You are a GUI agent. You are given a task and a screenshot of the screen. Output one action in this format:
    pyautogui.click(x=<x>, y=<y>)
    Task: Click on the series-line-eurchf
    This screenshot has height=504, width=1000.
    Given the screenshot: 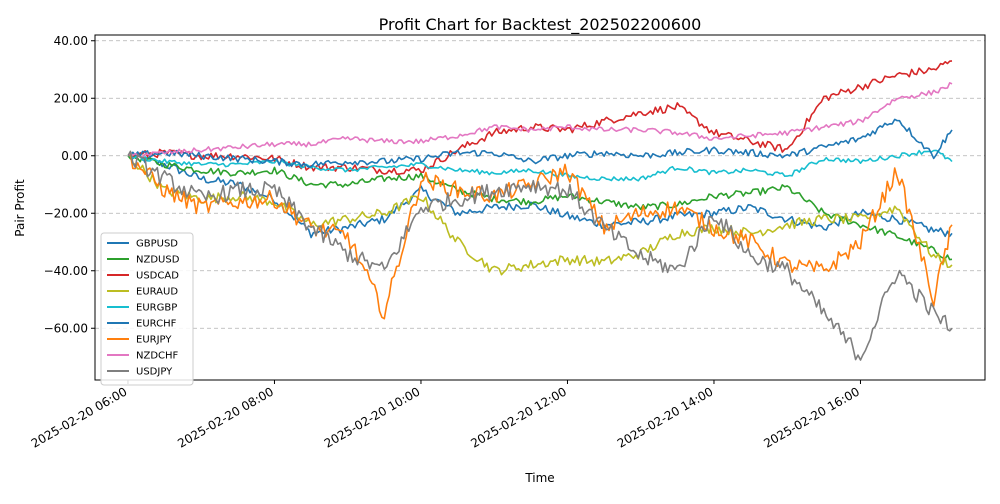 What is the action you would take?
    pyautogui.click(x=540, y=143)
    